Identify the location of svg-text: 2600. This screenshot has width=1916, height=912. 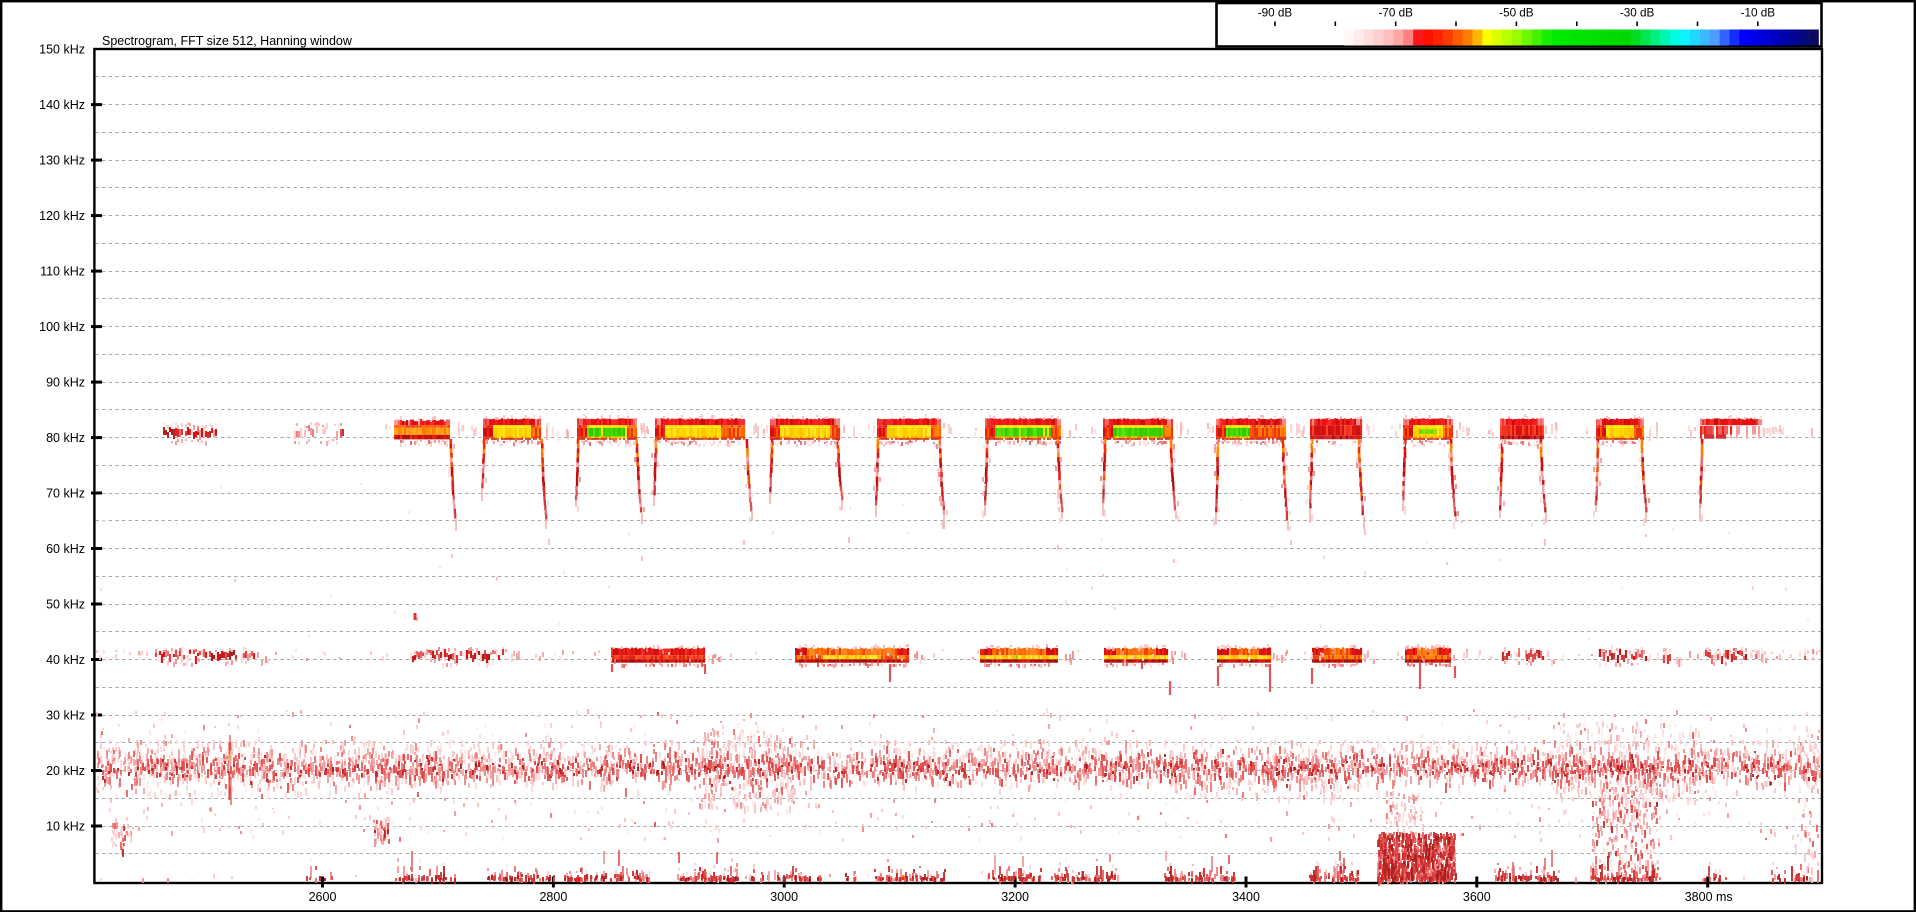
(323, 897).